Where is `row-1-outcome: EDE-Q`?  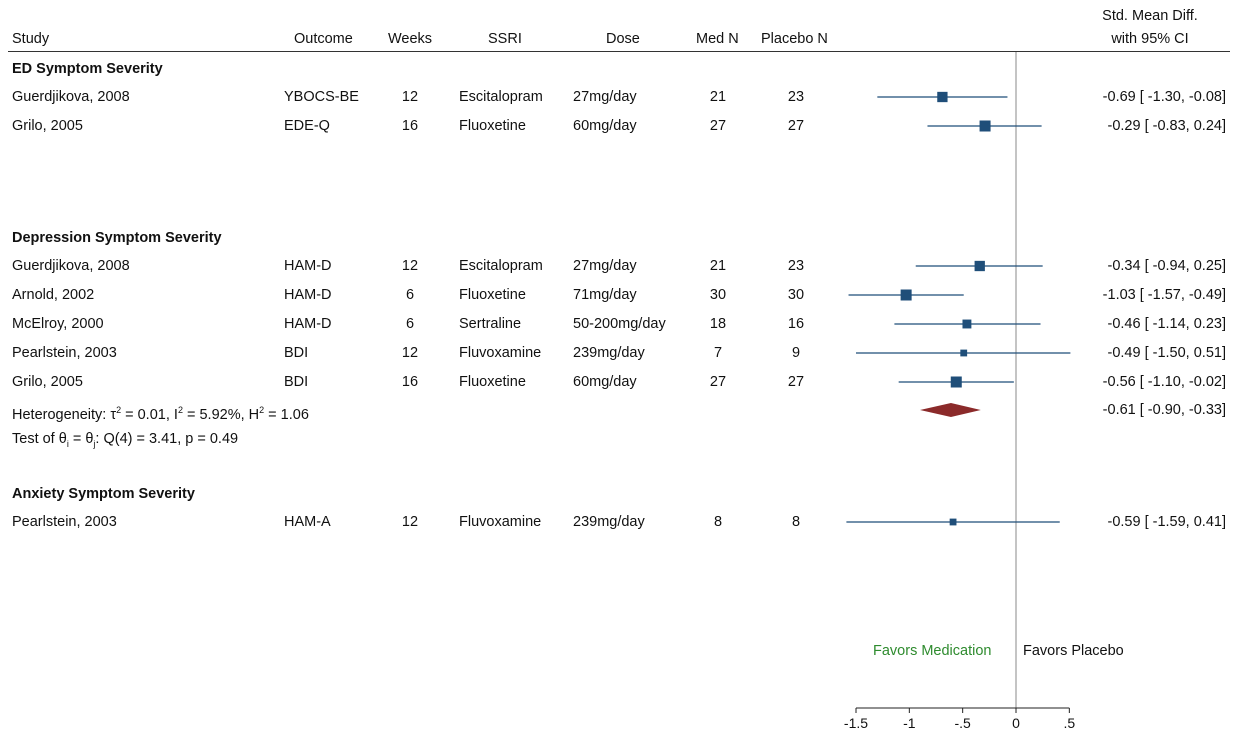
row-1-outcome: EDE-Q is located at coordinates (307, 126).